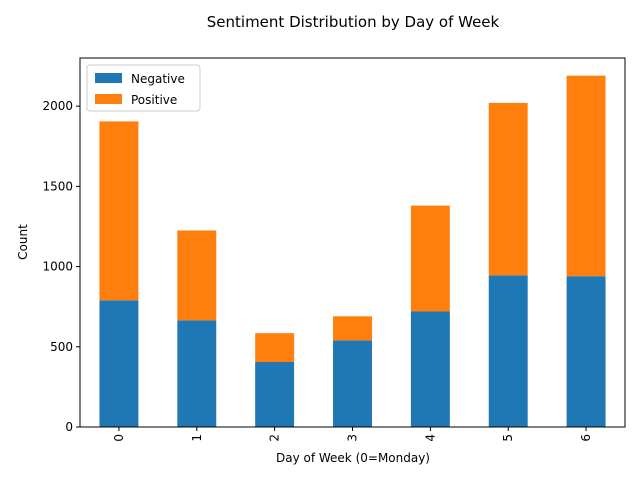 This screenshot has width=640, height=480. What do you see at coordinates (353, 438) in the screenshot?
I see `x-tick-label: 3` at bounding box center [353, 438].